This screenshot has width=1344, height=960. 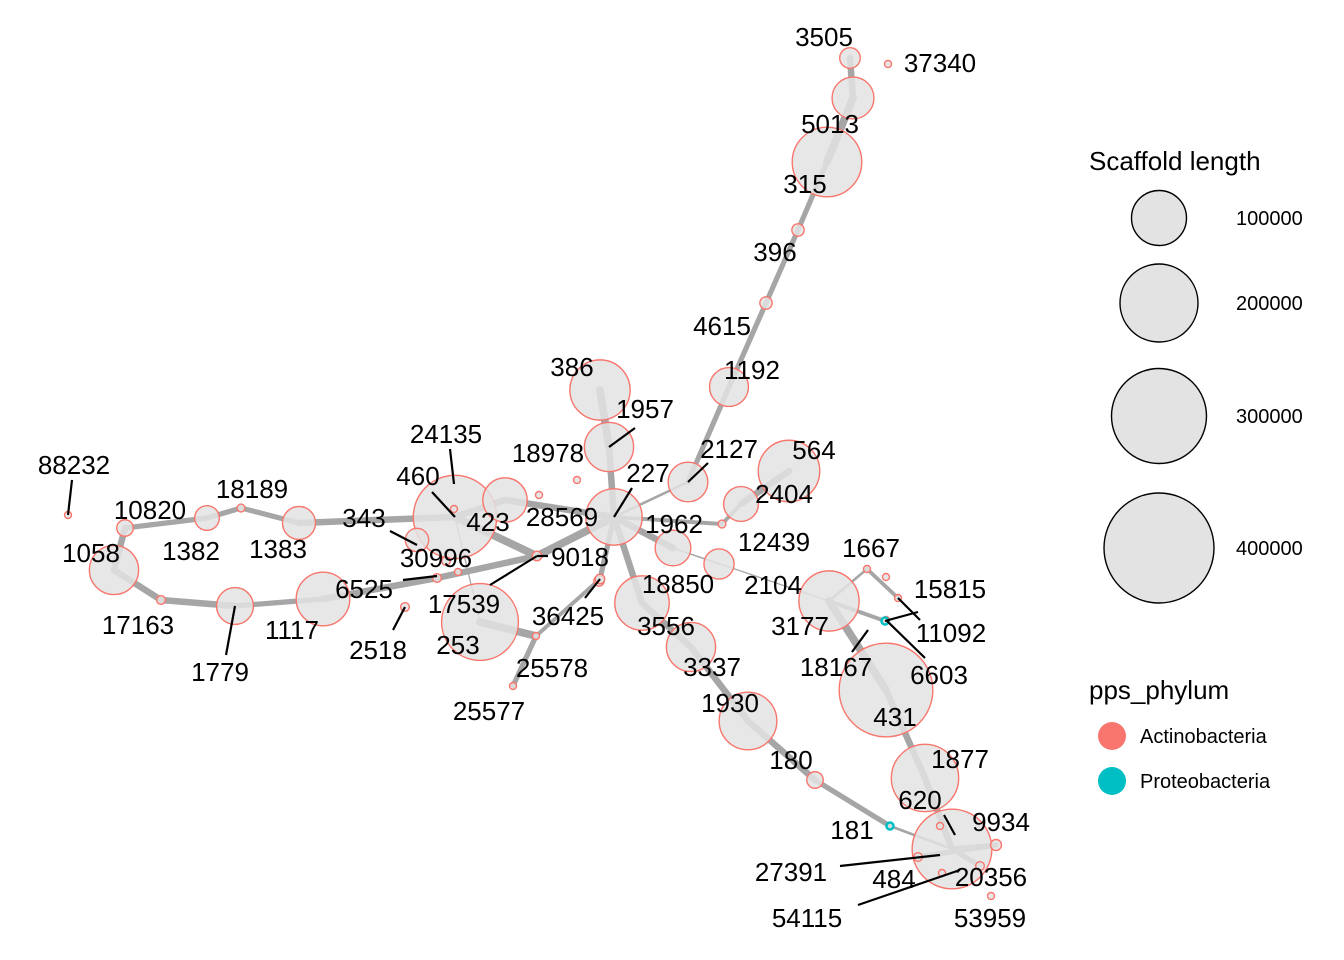 What do you see at coordinates (1175, 161) in the screenshot?
I see `size-legend-title: Scaffold length` at bounding box center [1175, 161].